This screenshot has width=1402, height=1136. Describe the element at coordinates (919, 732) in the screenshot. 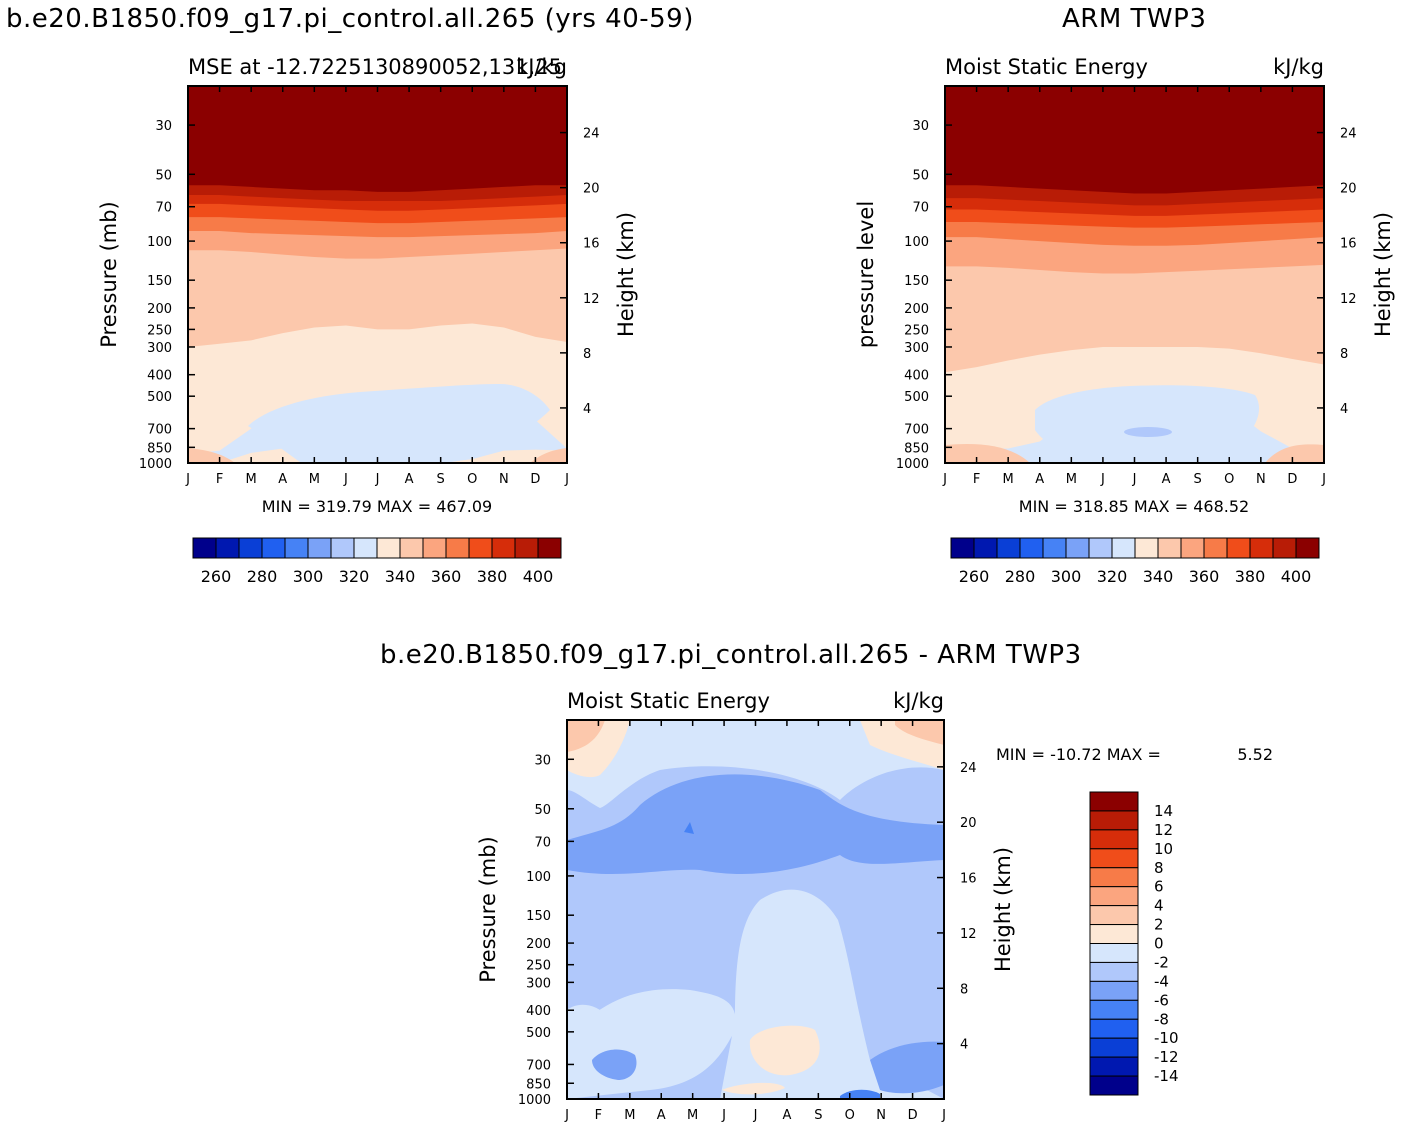

I see `diff-positive-topright-core` at that location.